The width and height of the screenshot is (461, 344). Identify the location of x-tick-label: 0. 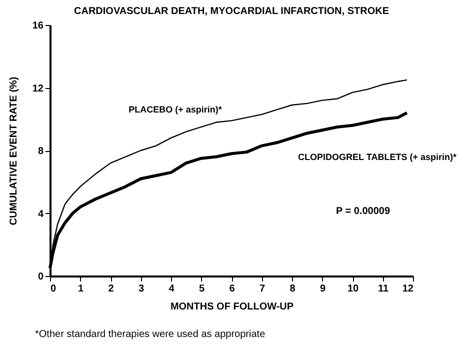
(53, 289).